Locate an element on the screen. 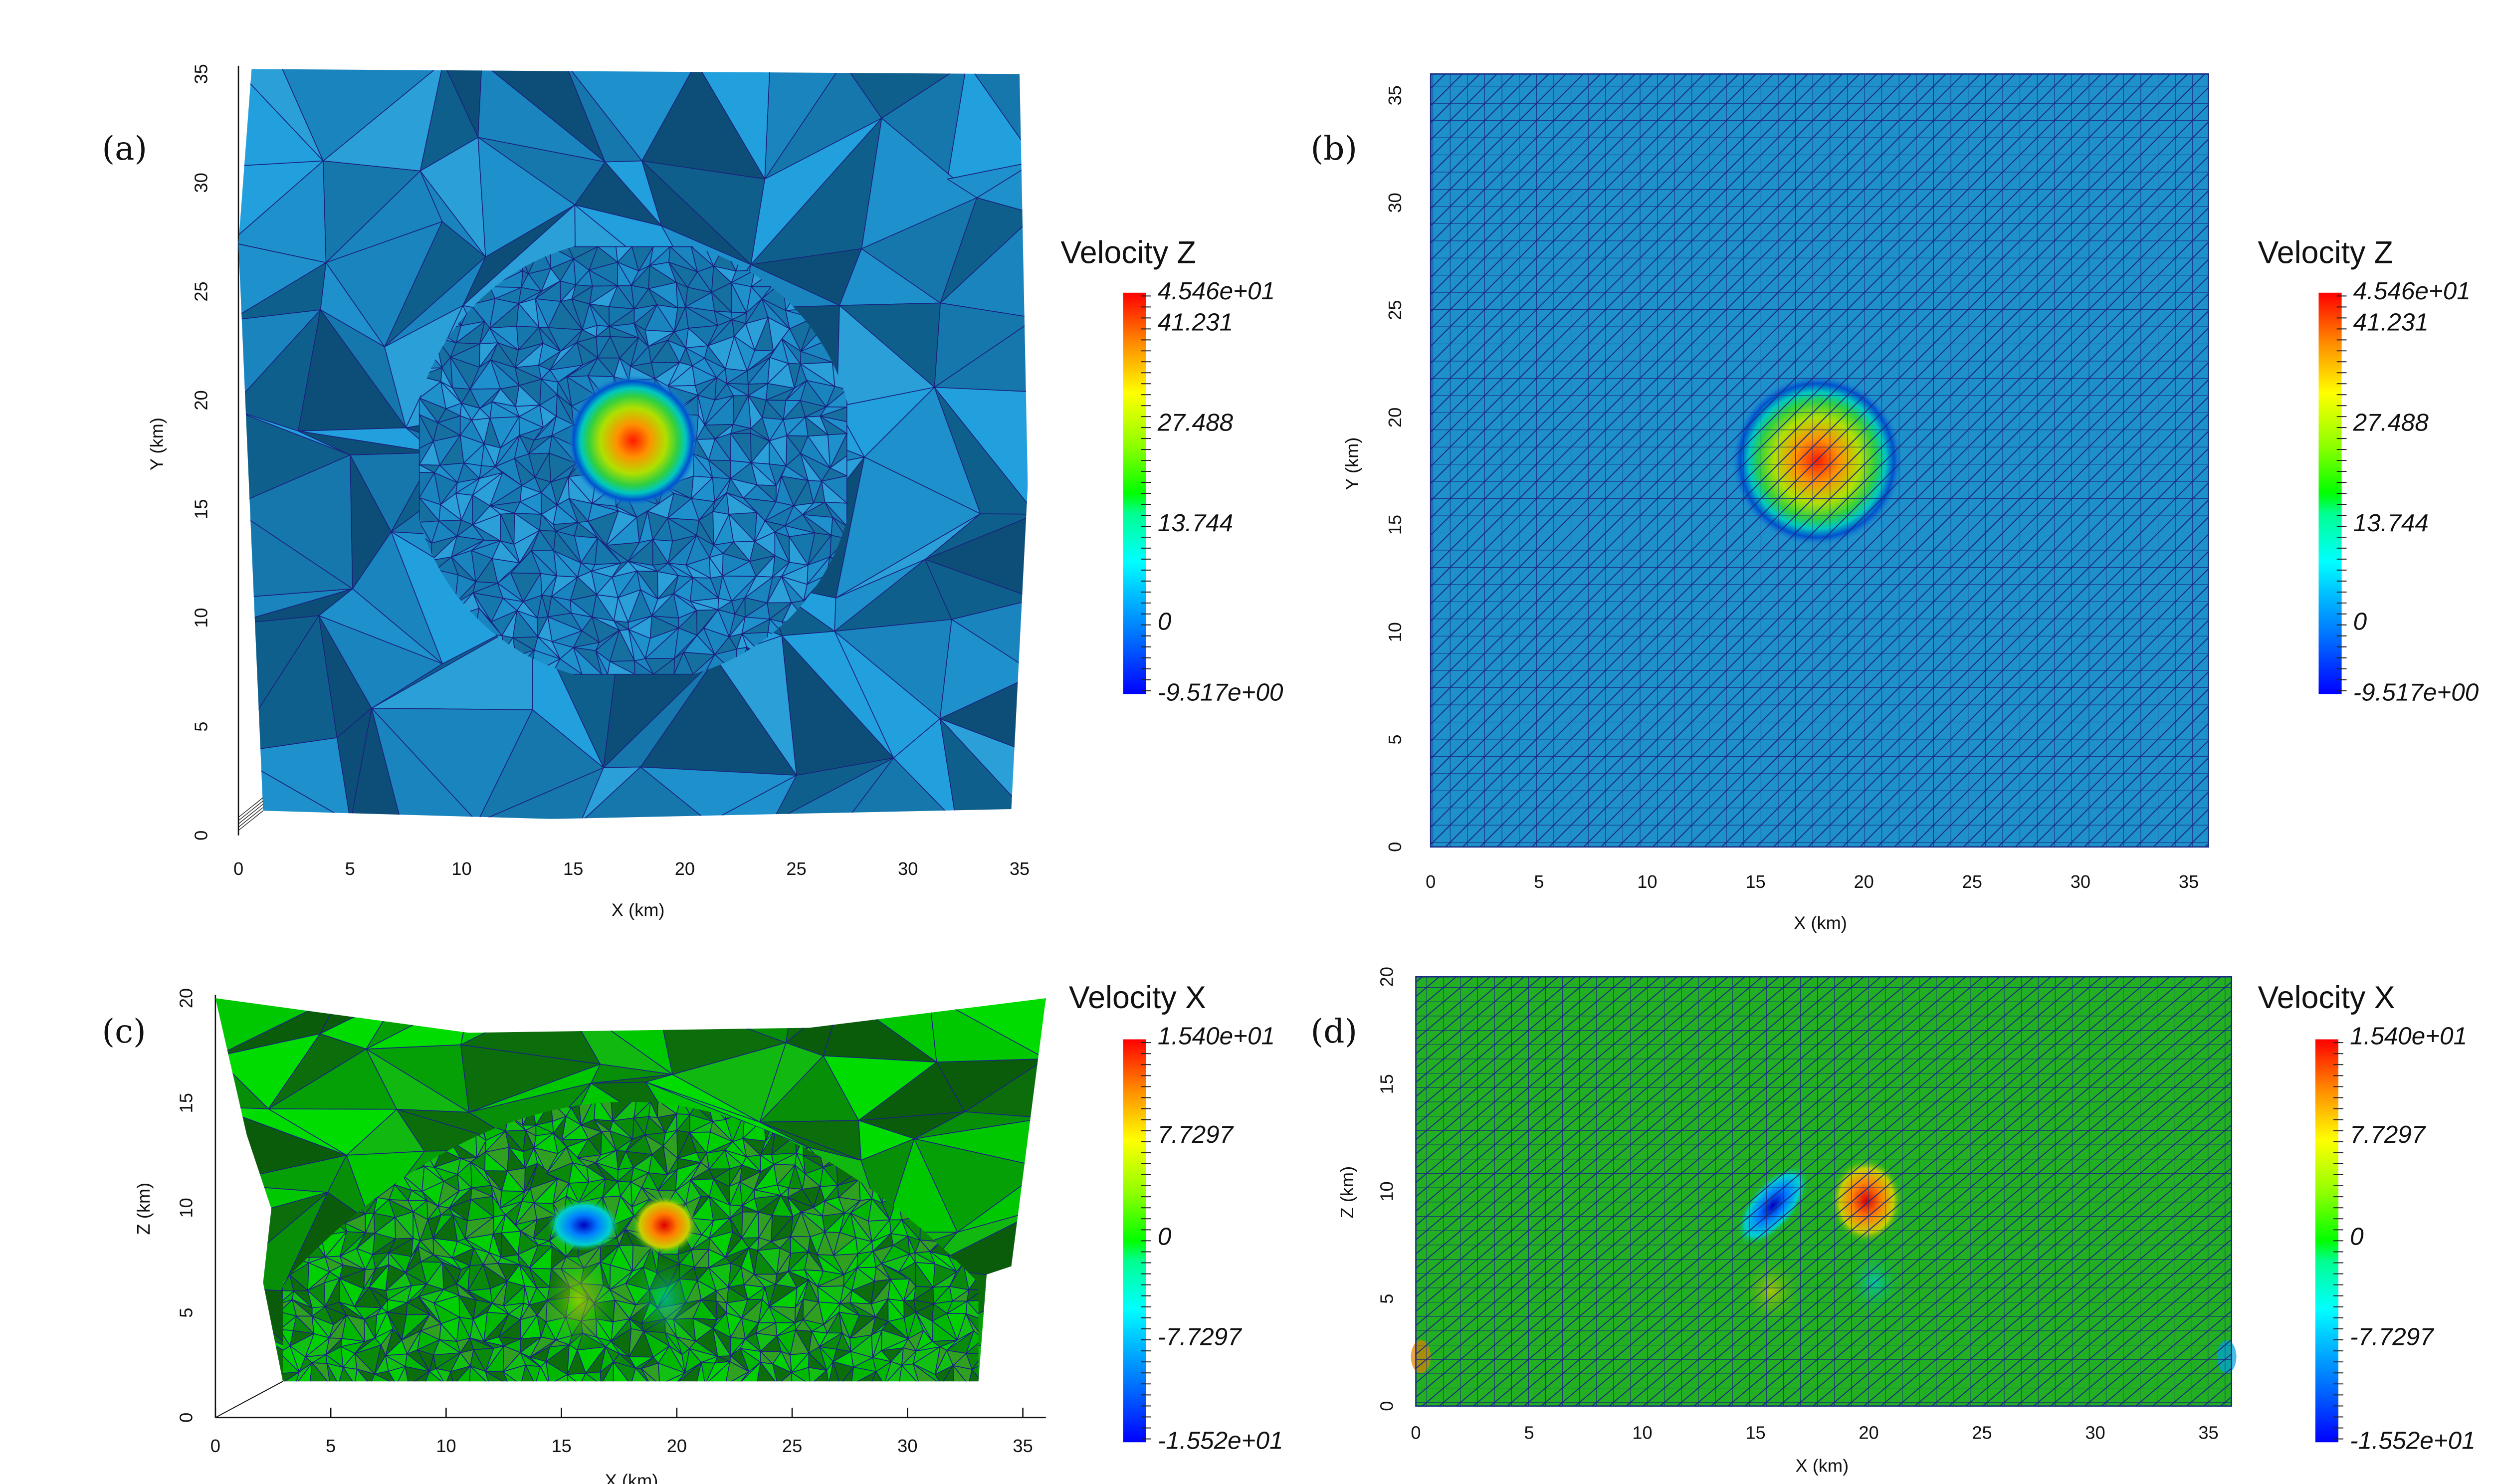 This screenshot has width=2494, height=1484. y-axis-title-b: Y (km) is located at coordinates (1352, 463).